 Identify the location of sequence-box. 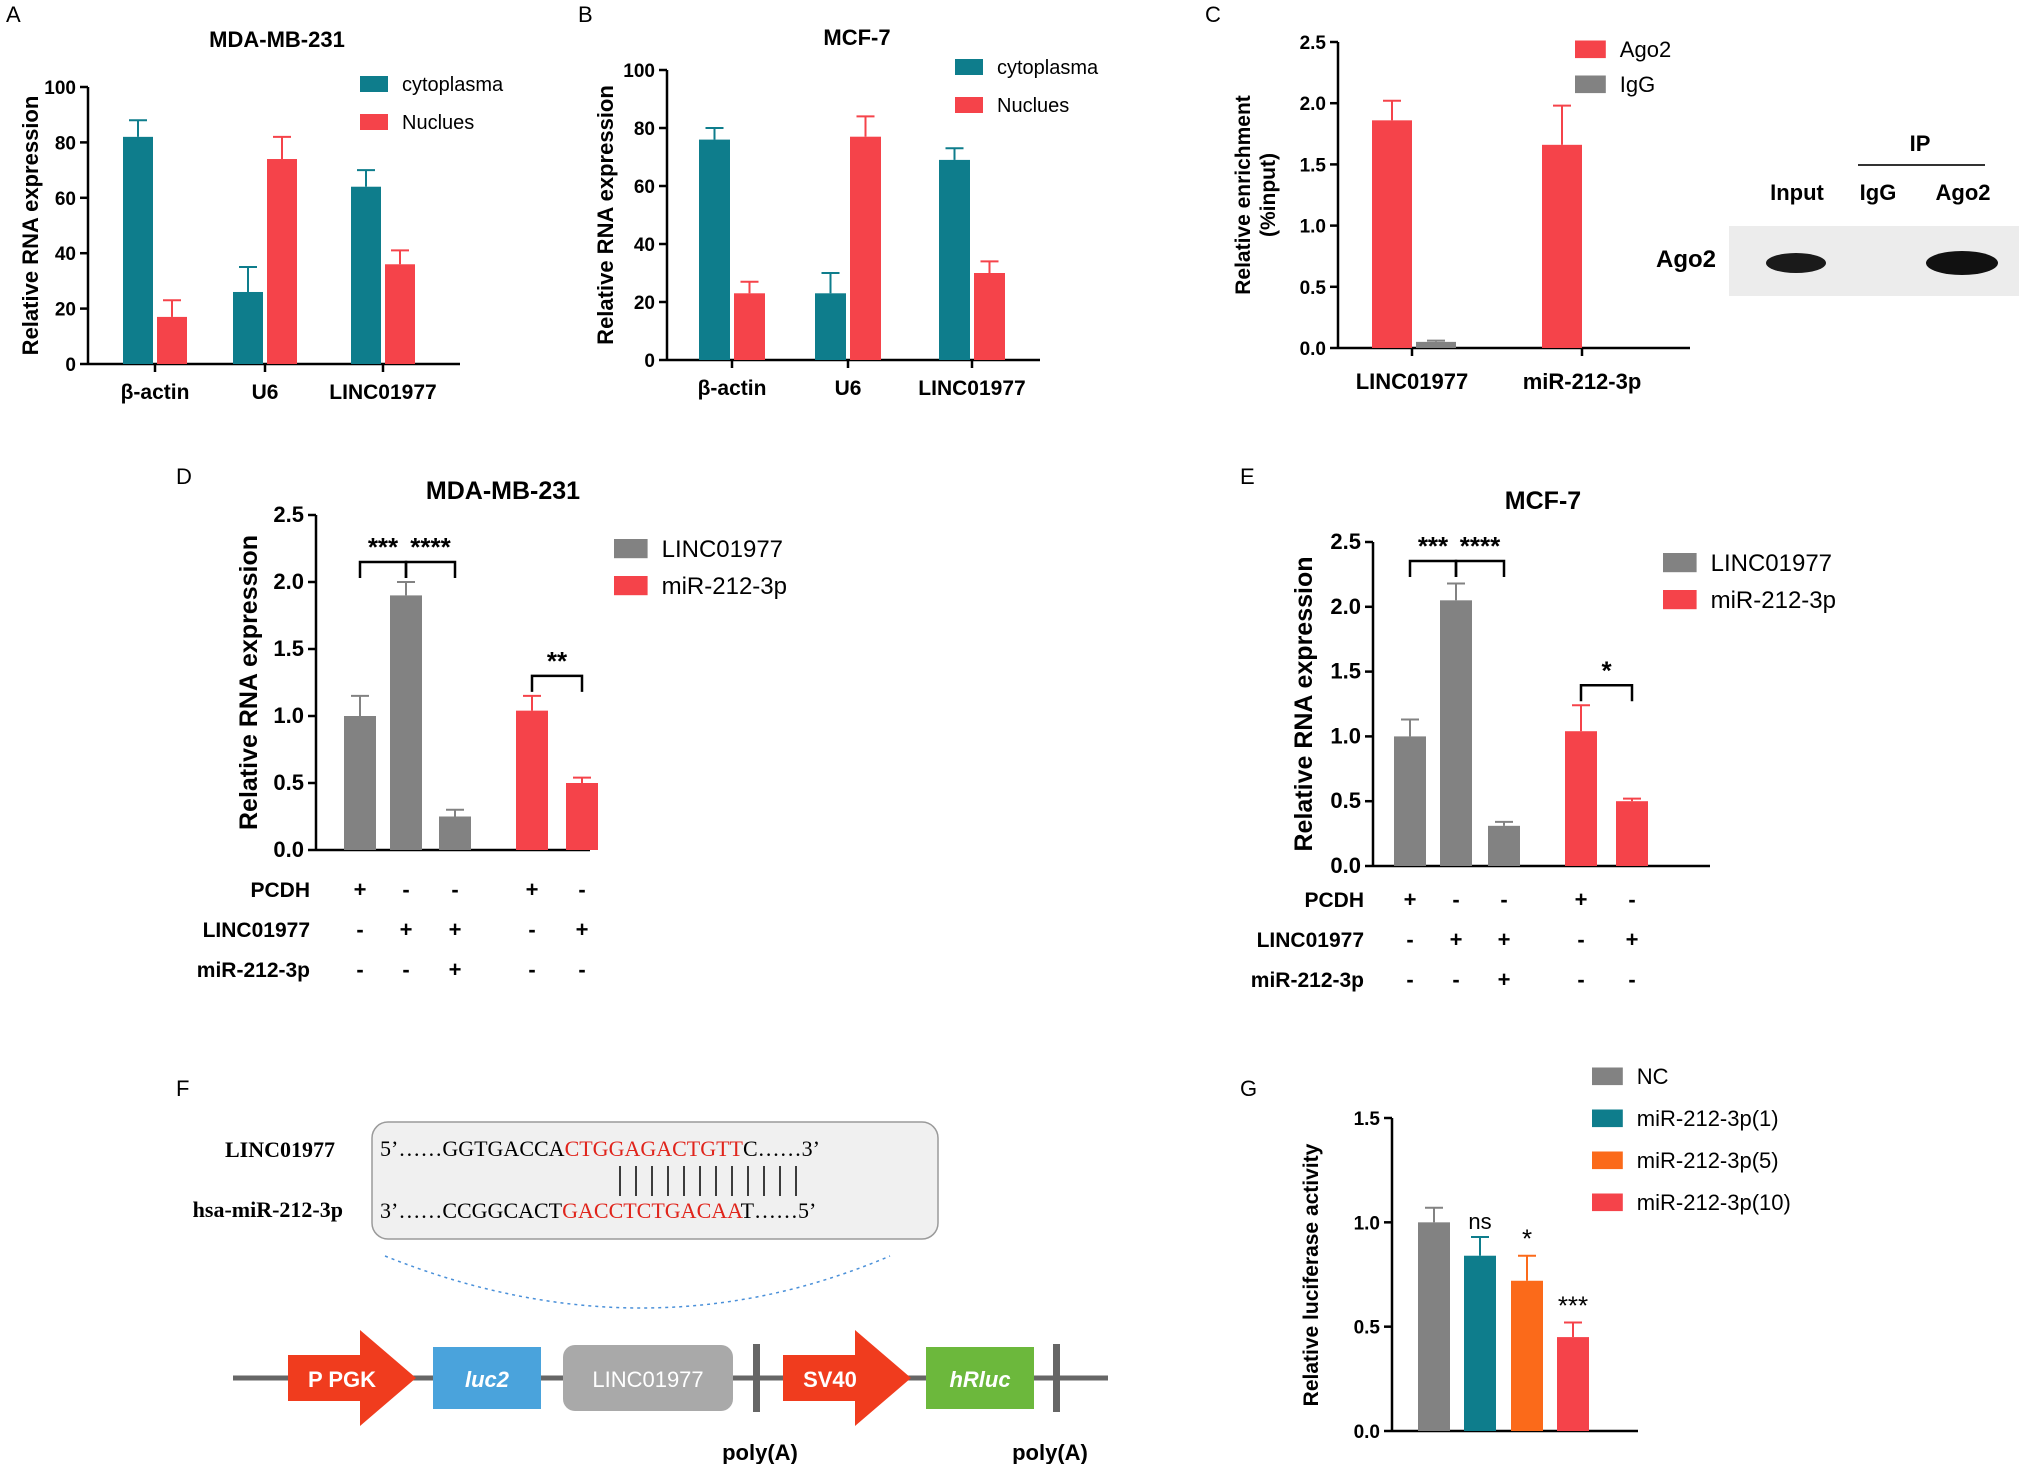
(655, 1180).